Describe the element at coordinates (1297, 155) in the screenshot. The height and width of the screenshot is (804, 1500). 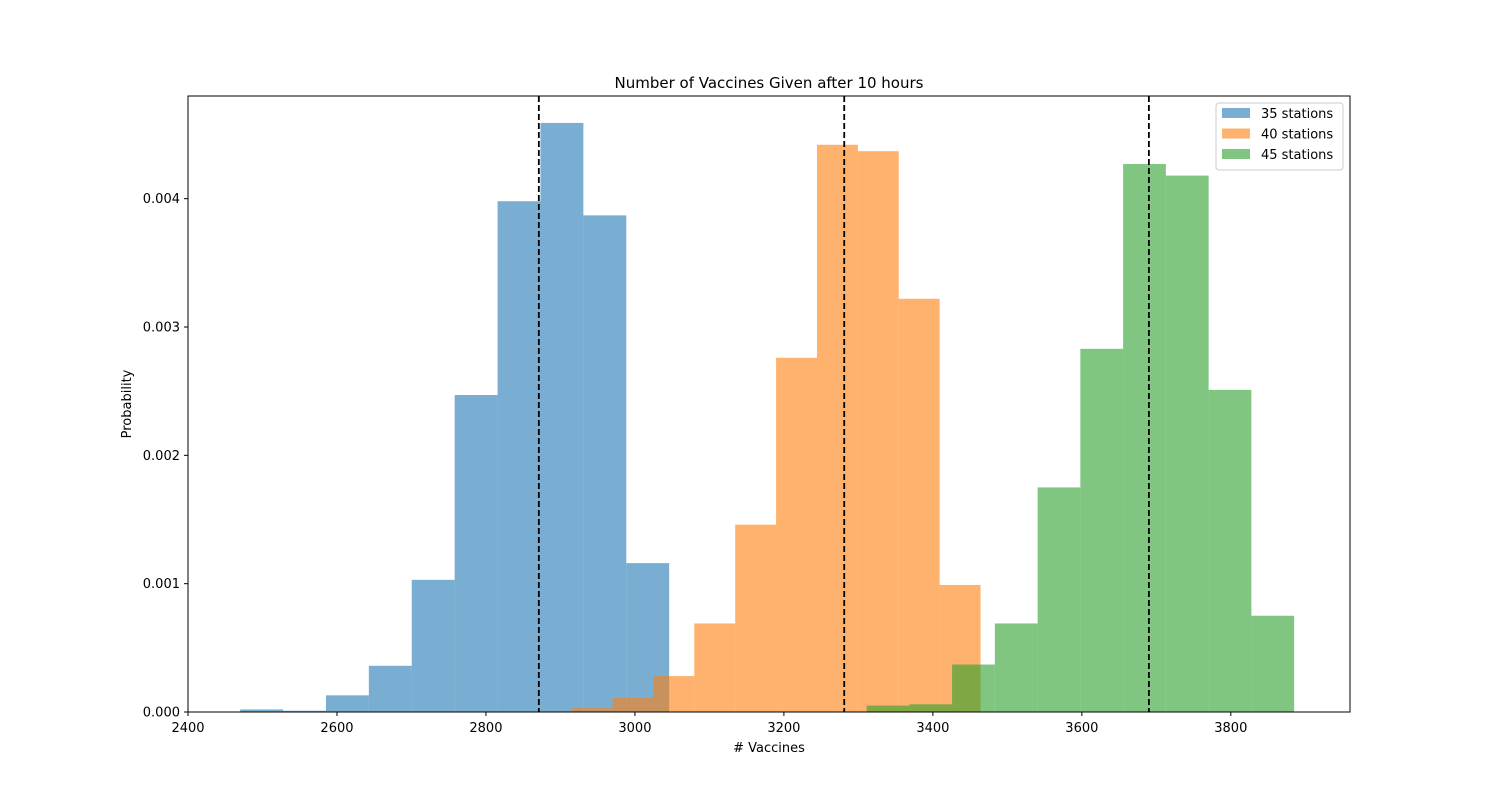
I see `legend-label: 45 stations` at that location.